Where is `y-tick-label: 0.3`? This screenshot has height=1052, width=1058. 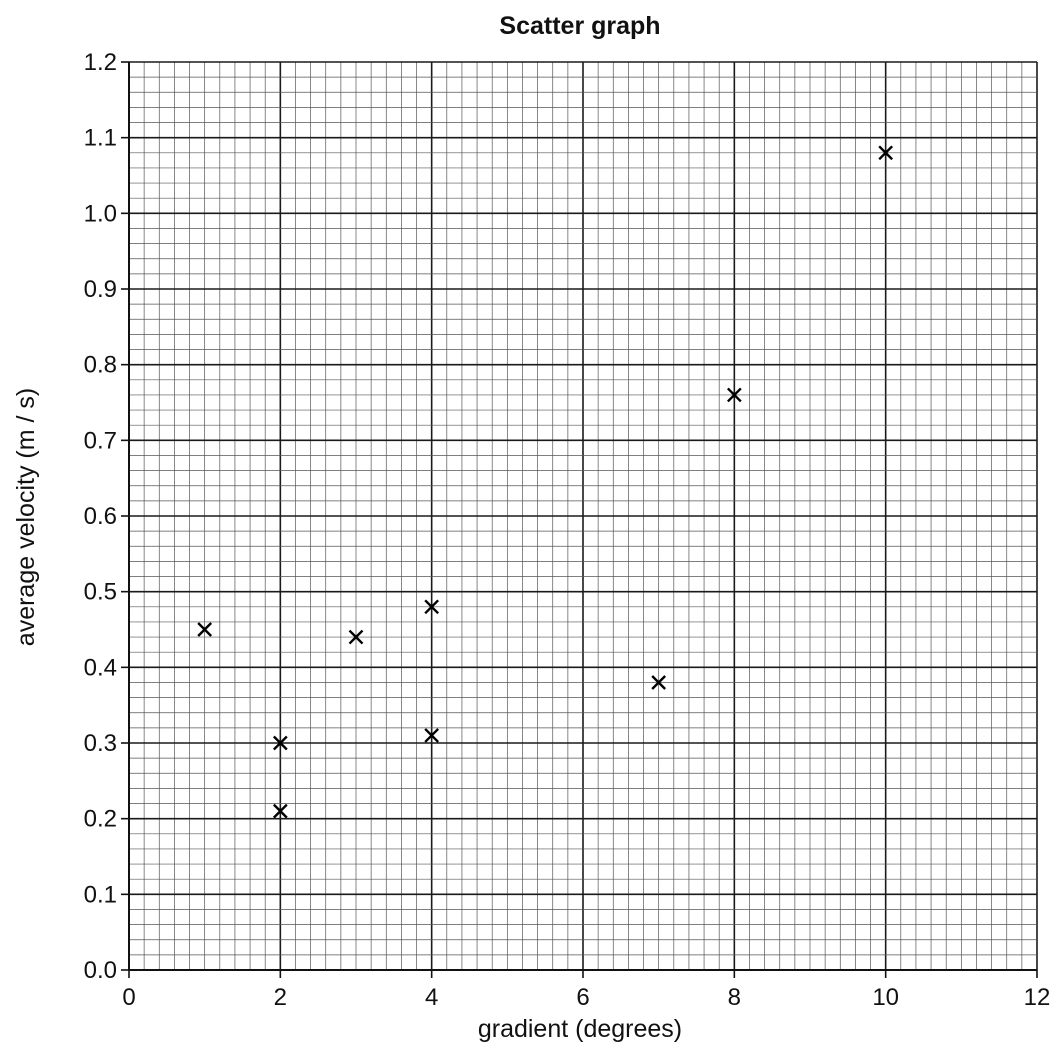
y-tick-label: 0.3 is located at coordinates (100, 743).